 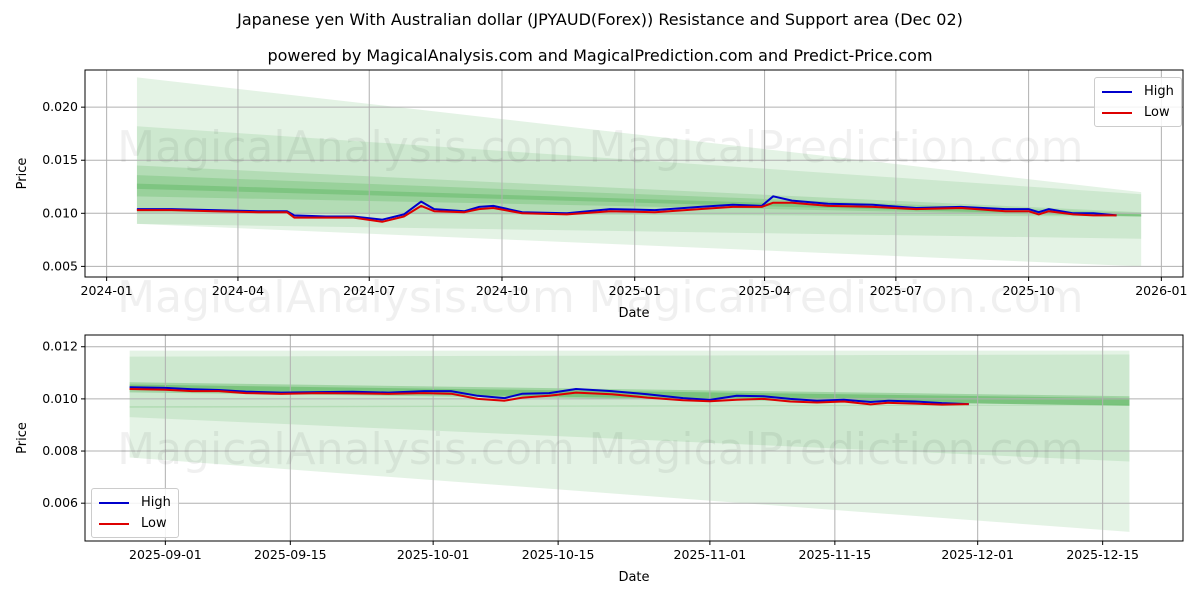 What do you see at coordinates (60, 265) in the screenshot?
I see `y-tick-label: 0.005` at bounding box center [60, 265].